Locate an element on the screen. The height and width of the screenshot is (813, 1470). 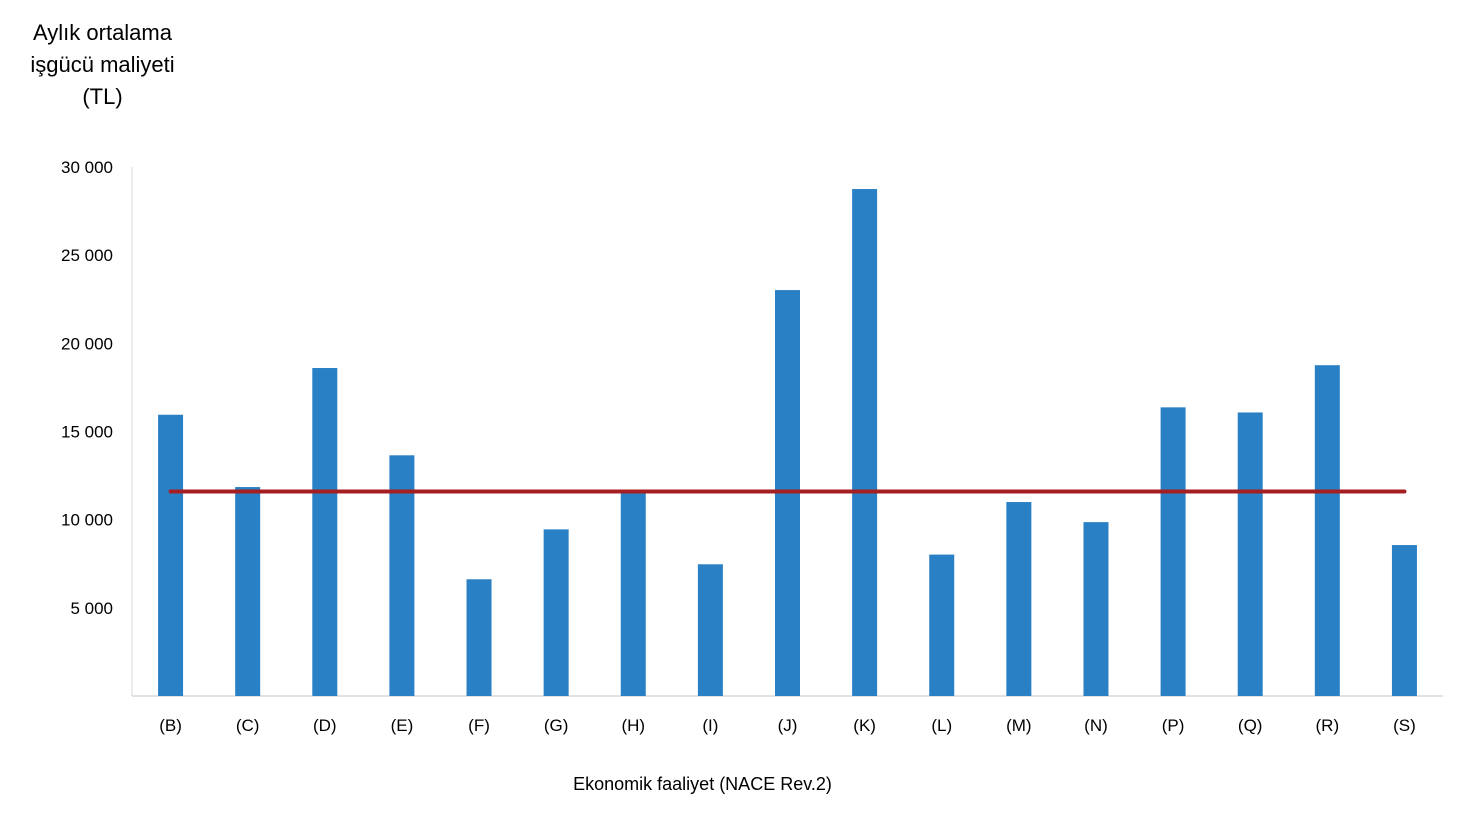
x-tick-label: (P) is located at coordinates (1173, 725).